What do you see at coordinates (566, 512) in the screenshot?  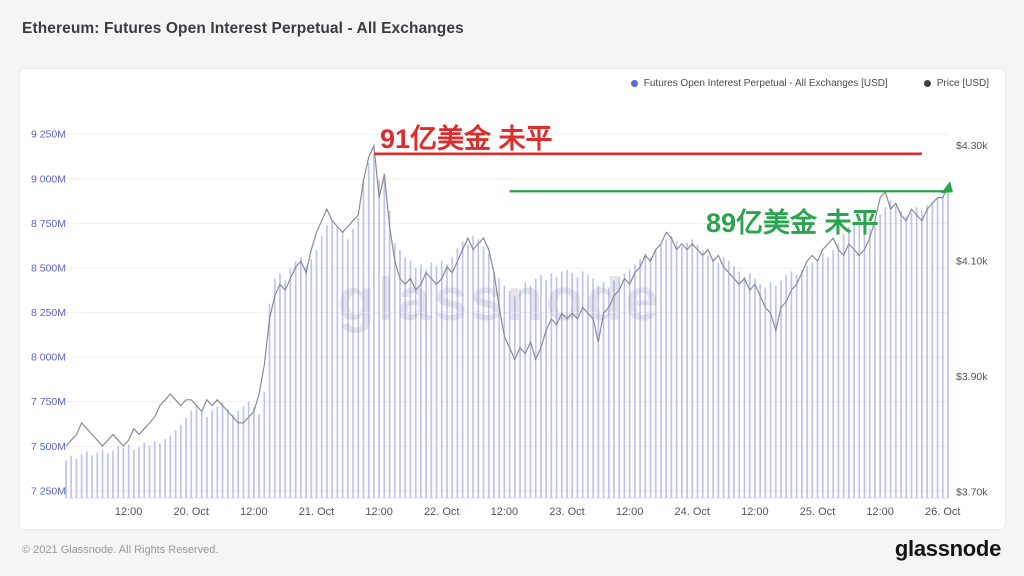 I see `x-axis-tick-label: 23. Oct` at bounding box center [566, 512].